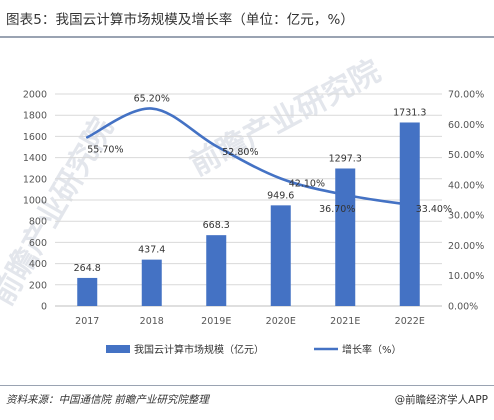  What do you see at coordinates (38, 264) in the screenshot?
I see `left-tick-label: 400` at bounding box center [38, 264].